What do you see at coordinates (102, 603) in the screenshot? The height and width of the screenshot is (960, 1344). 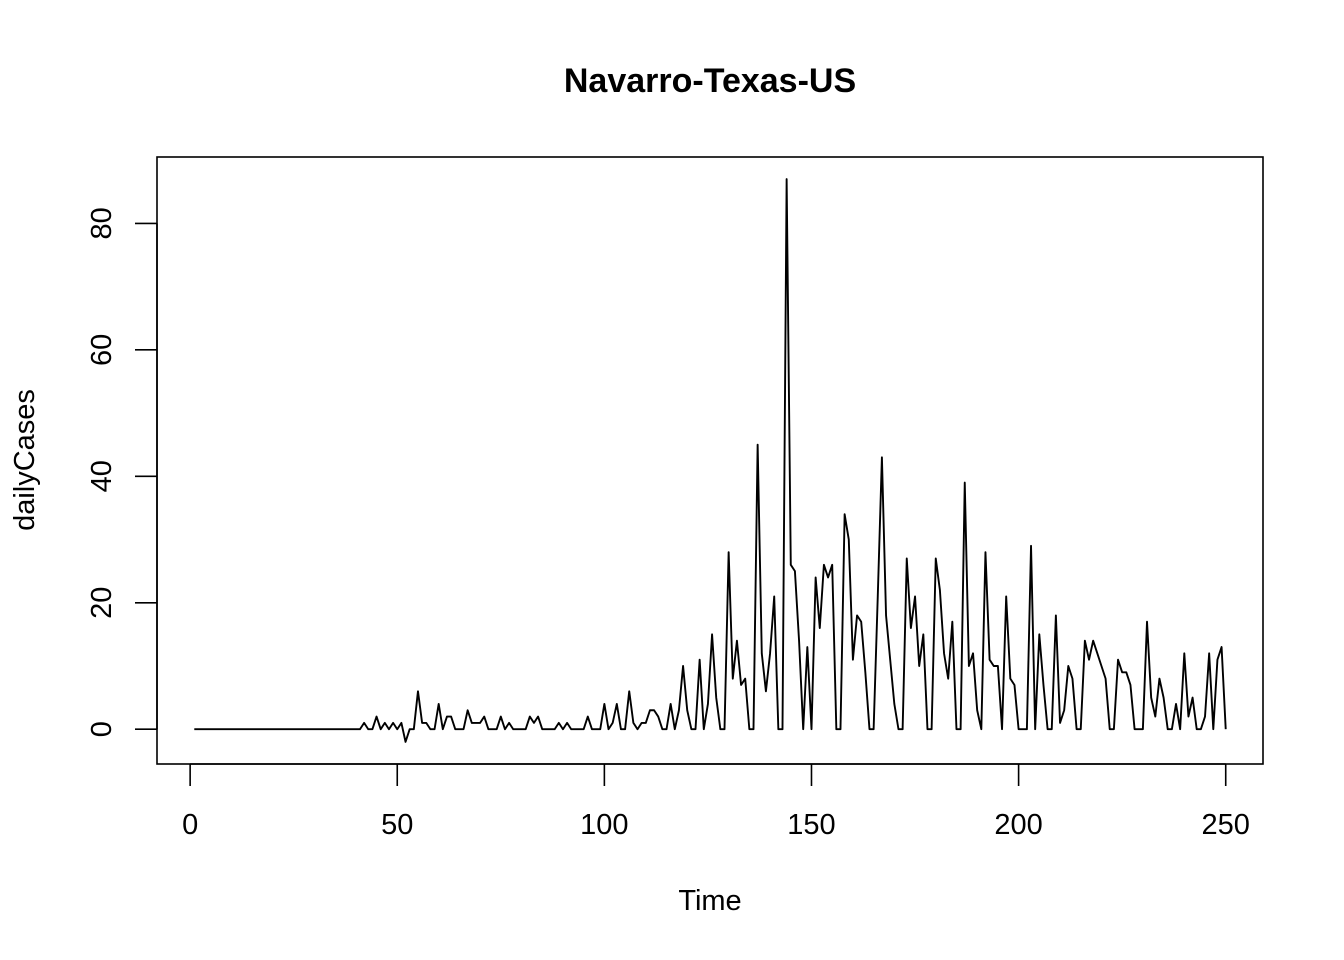 I see `y-tick-label: 20` at bounding box center [102, 603].